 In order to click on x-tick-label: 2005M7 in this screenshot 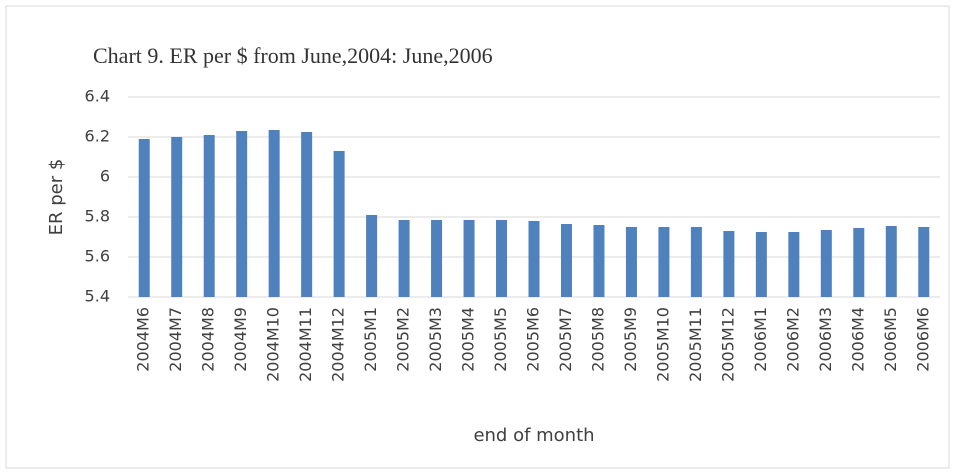, I will do `click(565, 339)`.